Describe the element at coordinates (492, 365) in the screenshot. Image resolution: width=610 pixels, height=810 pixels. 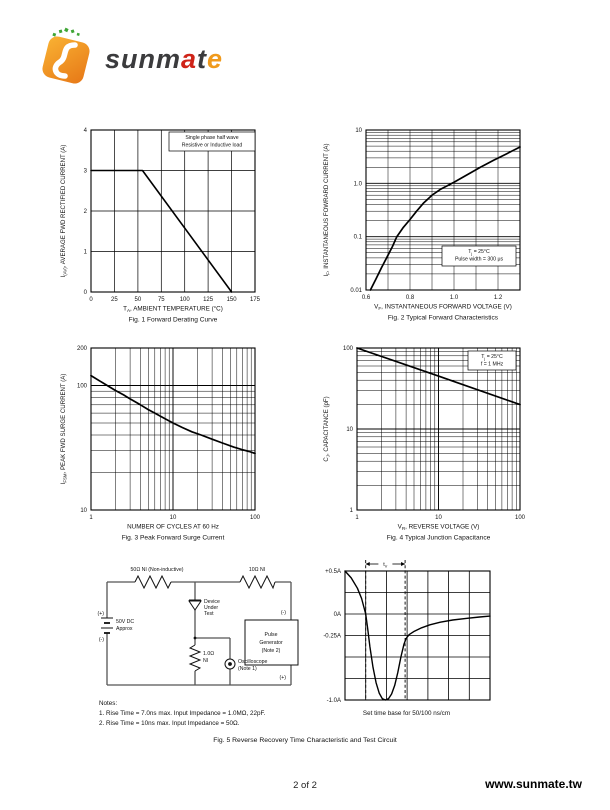
I see `svg-text: f = 1 MHz` at that location.